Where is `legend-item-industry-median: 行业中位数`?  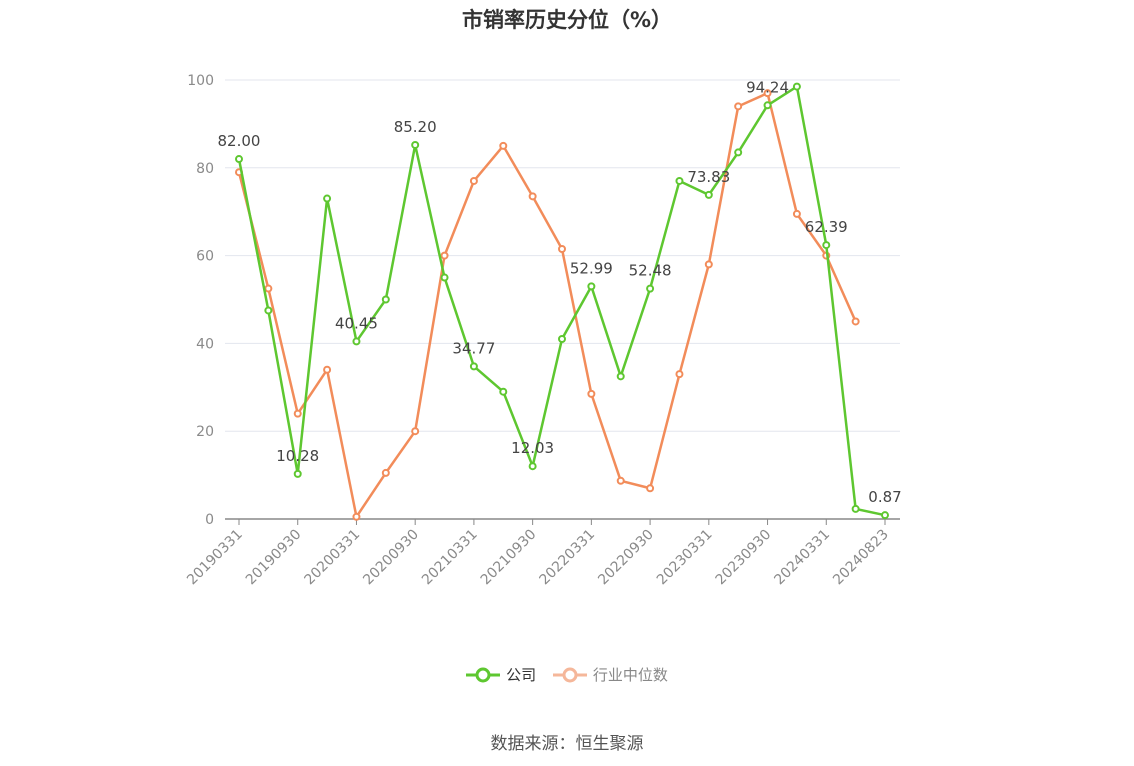
legend-item-industry-median: 行业中位数 is located at coordinates (610, 674).